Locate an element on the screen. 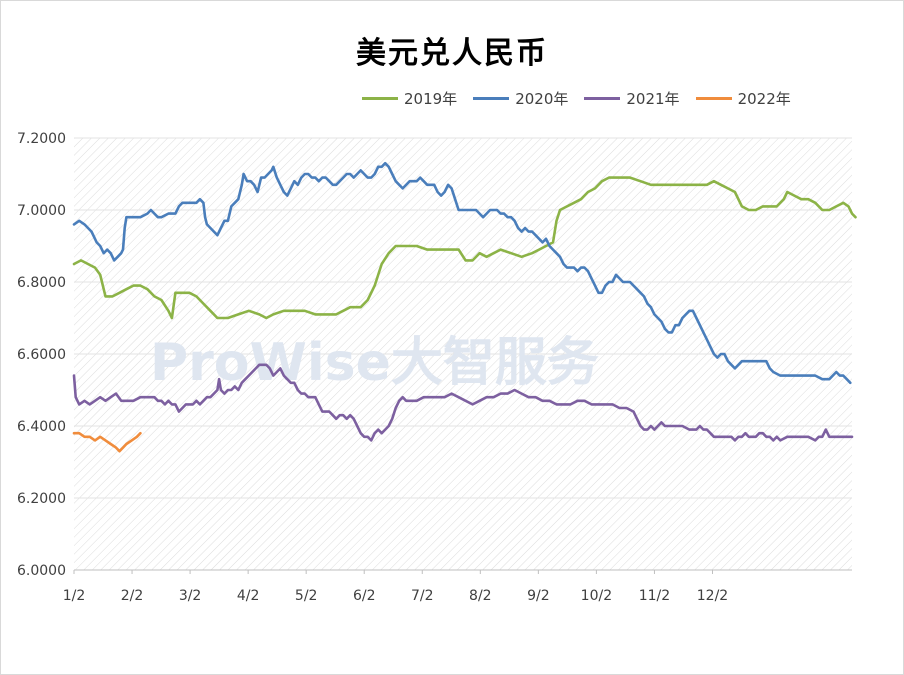 This screenshot has height=675, width=904. y-tick-label: 7.0000 is located at coordinates (41, 211).